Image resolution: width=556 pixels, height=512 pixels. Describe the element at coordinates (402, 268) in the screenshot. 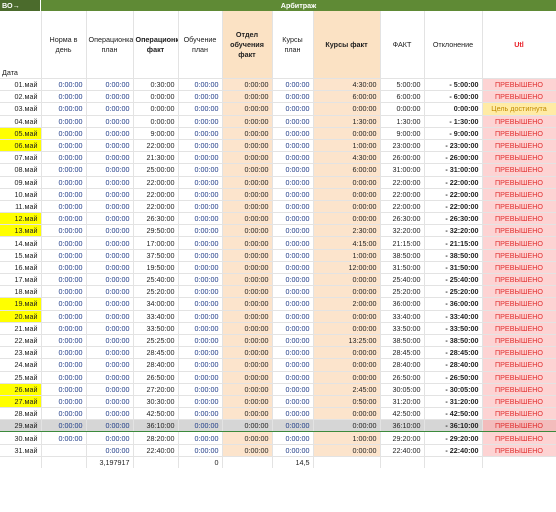

I see `cell-fact: 31:50:00` at that location.